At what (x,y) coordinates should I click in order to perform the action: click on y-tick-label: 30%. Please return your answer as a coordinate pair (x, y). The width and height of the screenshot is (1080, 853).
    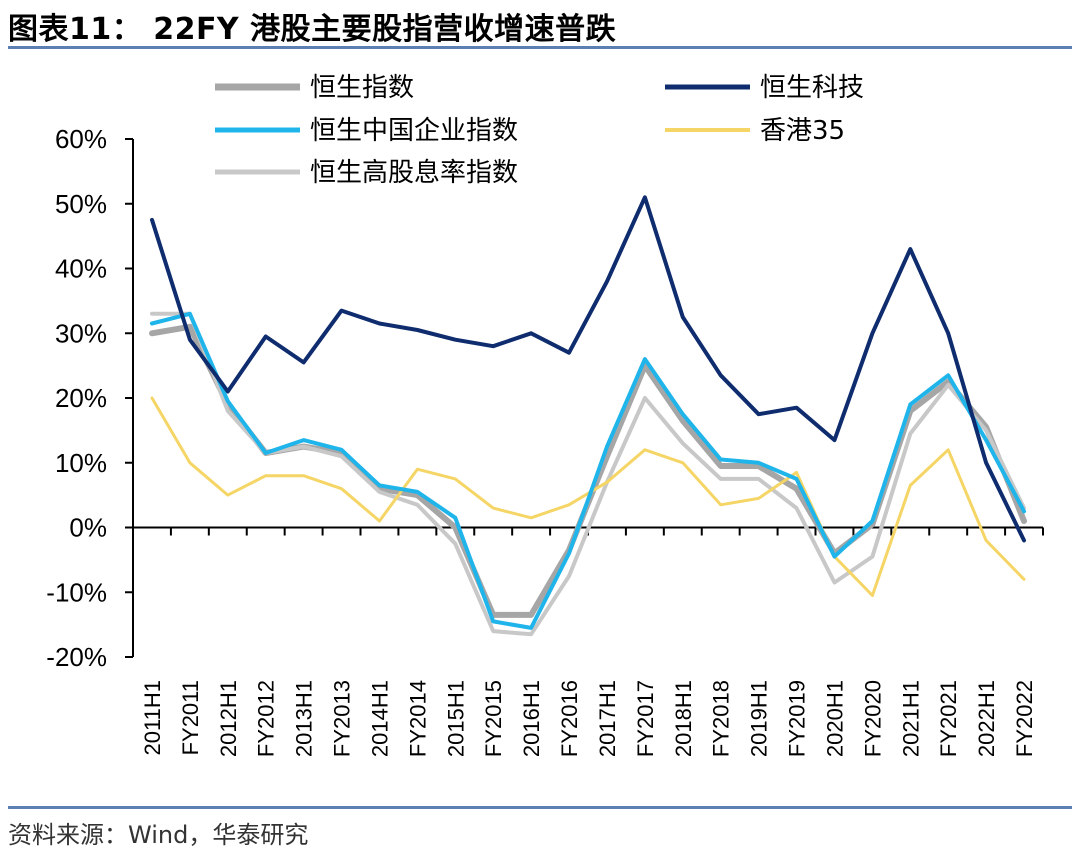
    Looking at the image, I should click on (81, 333).